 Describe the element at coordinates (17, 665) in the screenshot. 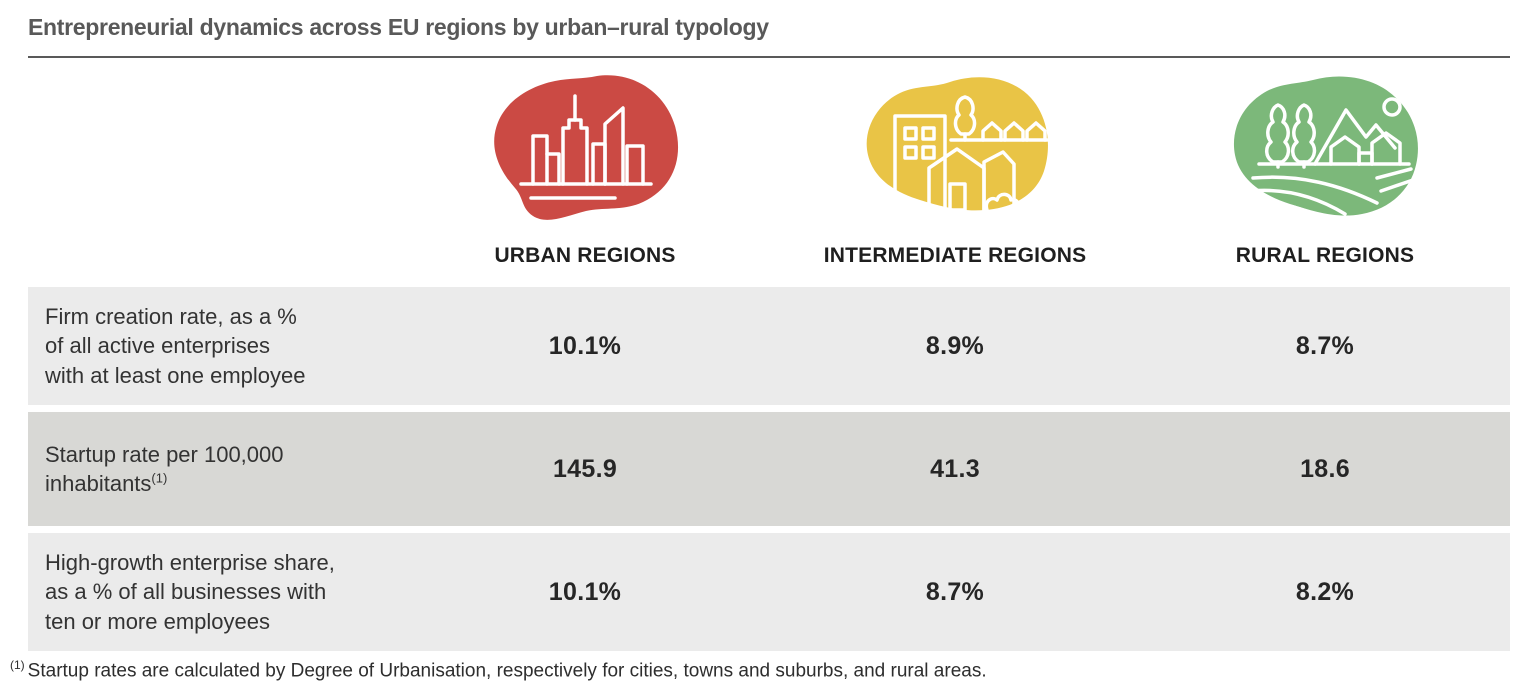

I see `footnote-marker: (1)` at that location.